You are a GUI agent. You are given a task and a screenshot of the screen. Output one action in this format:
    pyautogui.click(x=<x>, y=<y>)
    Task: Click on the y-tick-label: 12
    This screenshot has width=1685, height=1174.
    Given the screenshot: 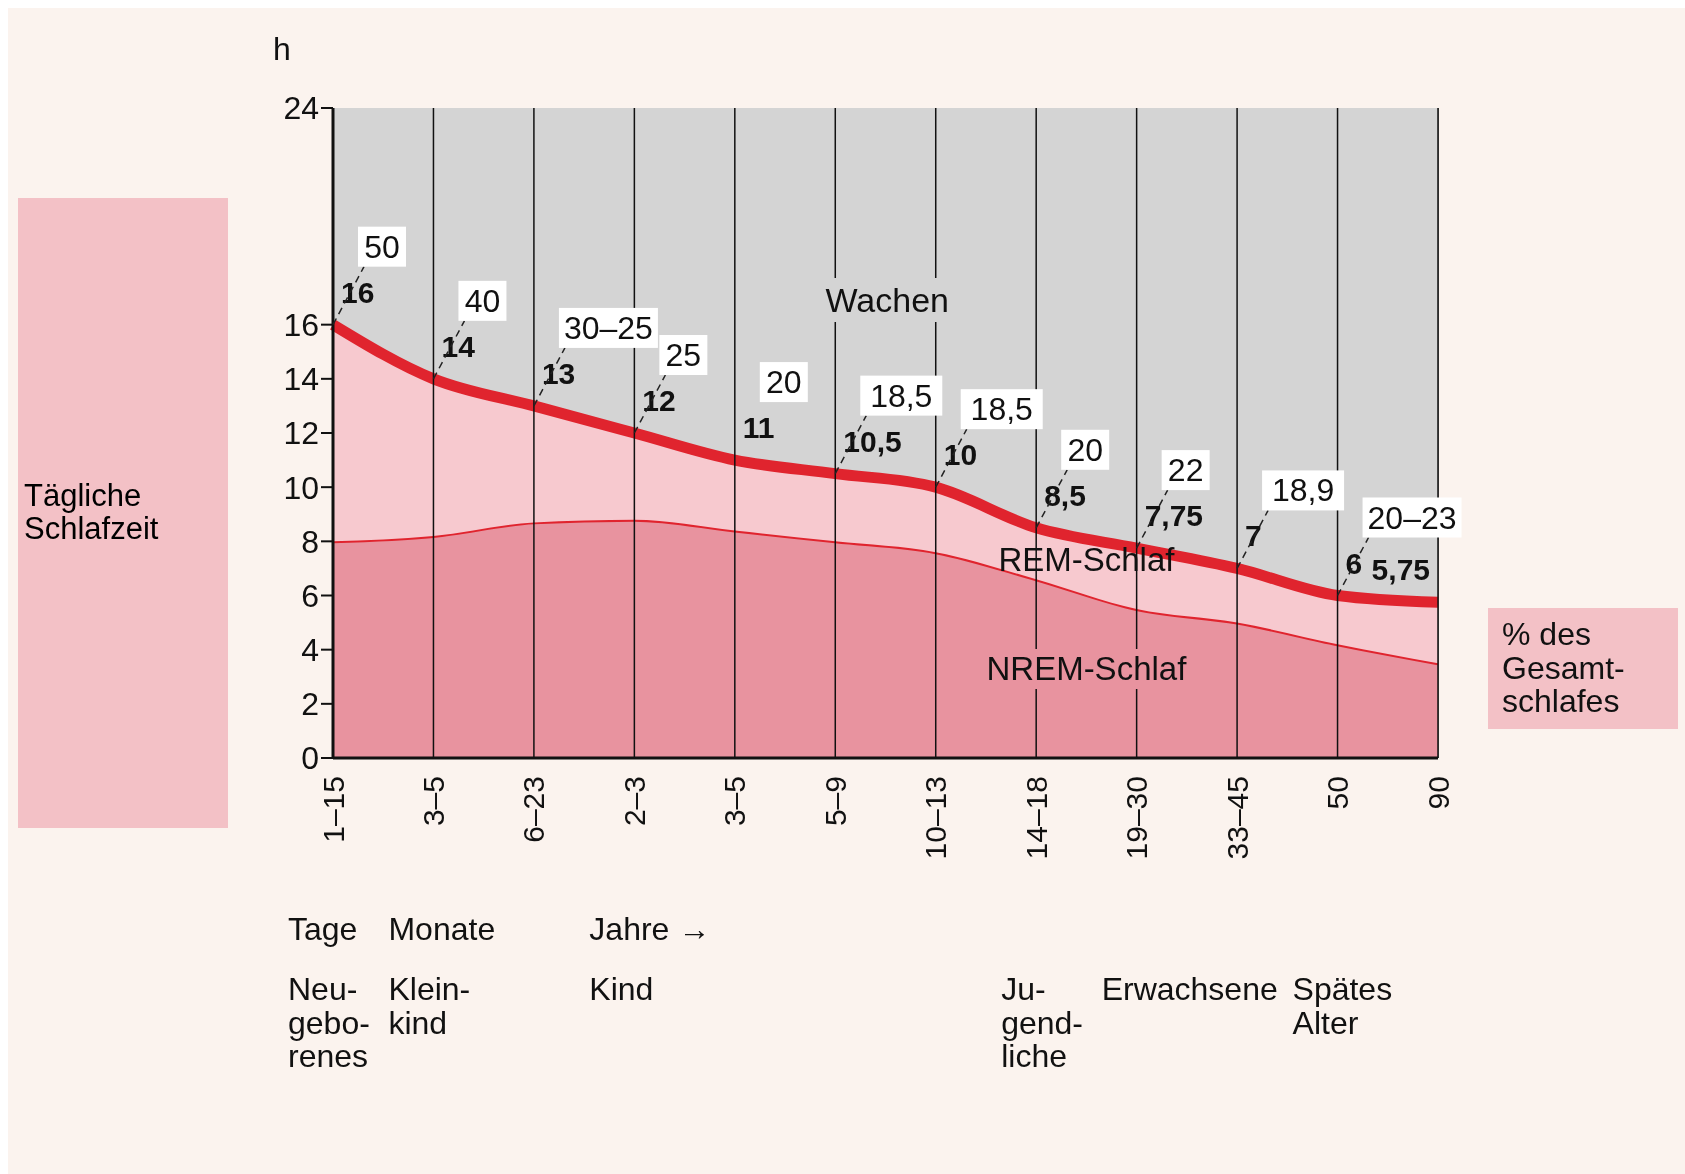 What is the action you would take?
    pyautogui.click(x=301, y=433)
    